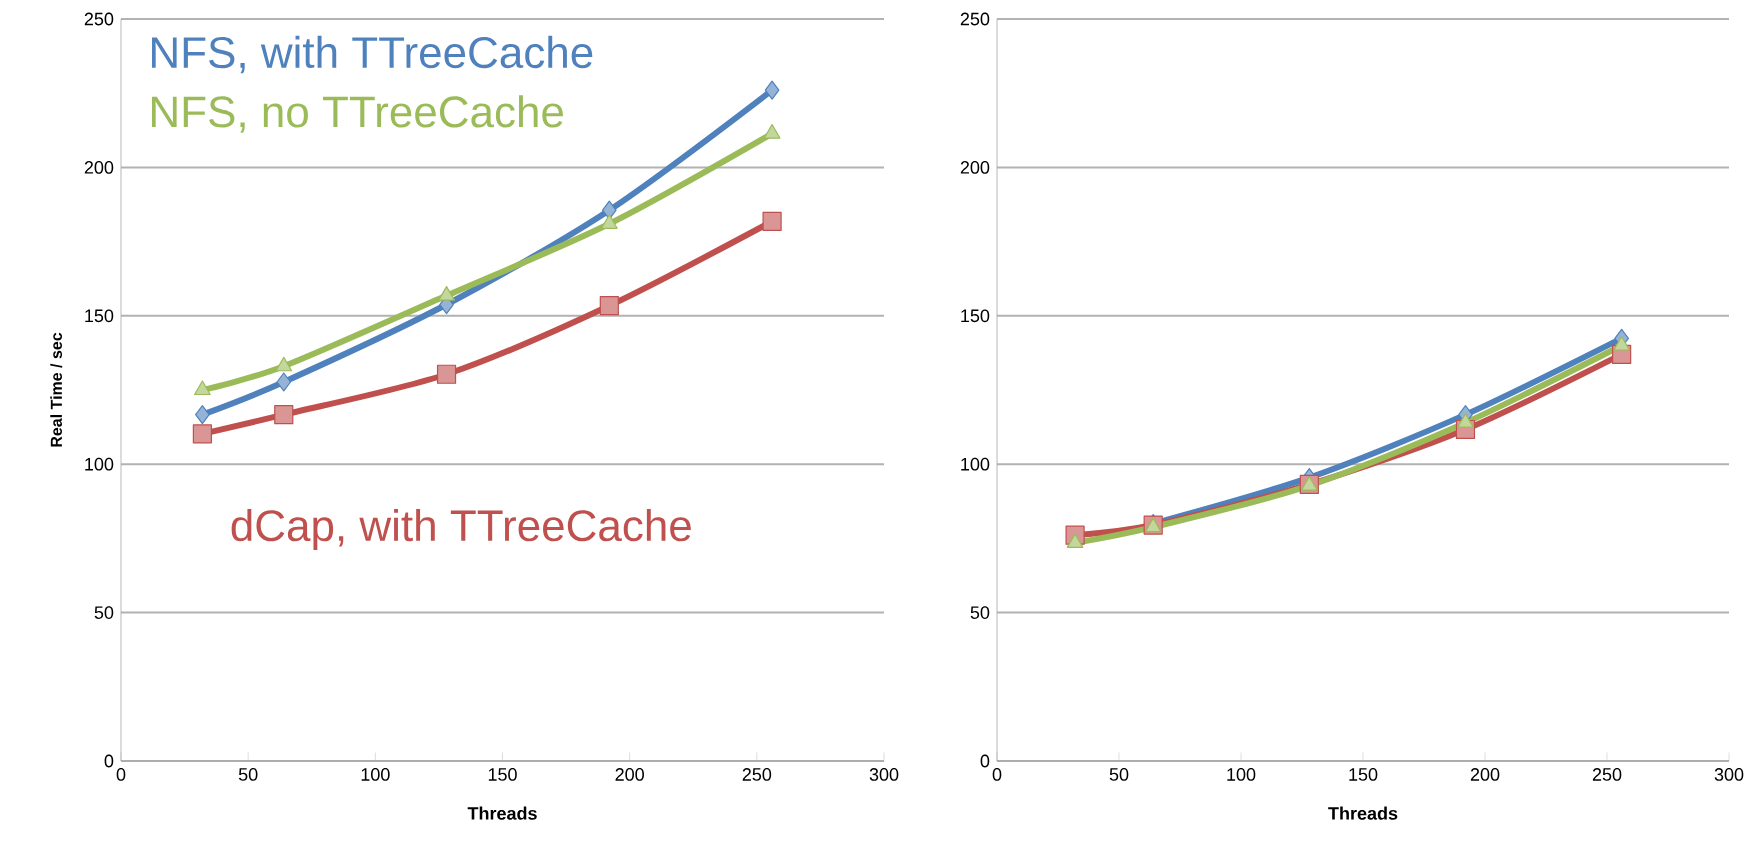  What do you see at coordinates (461, 529) in the screenshot?
I see `series-label: dCap, with TTreeCache` at bounding box center [461, 529].